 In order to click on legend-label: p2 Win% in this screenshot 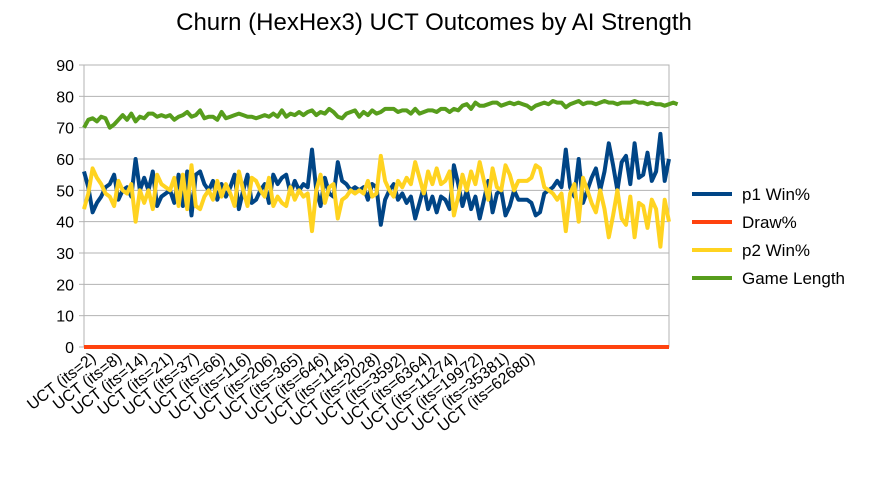, I will do `click(776, 250)`.